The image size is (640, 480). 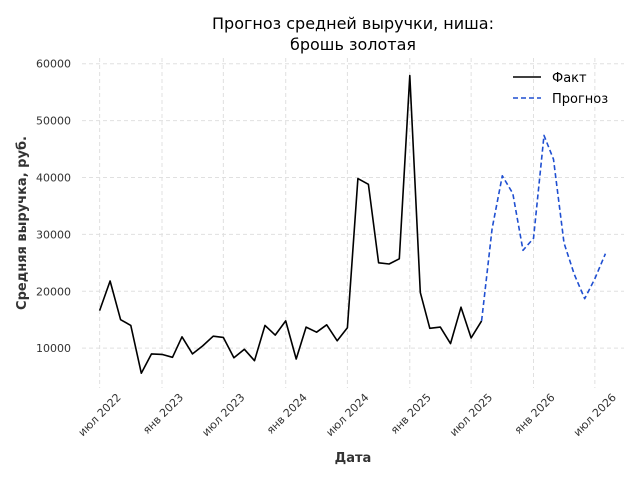 What do you see at coordinates (471, 415) in the screenshot?
I see `x-tick-label: июл 2025` at bounding box center [471, 415].